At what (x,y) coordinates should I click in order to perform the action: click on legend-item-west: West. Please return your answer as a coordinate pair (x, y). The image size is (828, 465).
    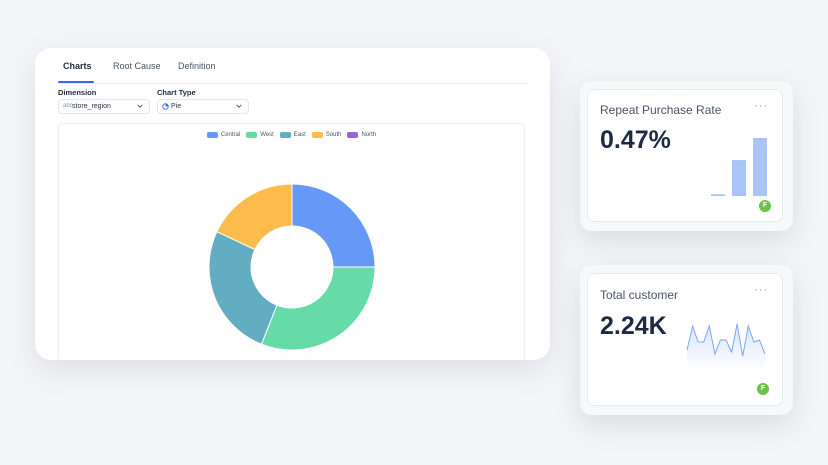
    Looking at the image, I should click on (260, 135).